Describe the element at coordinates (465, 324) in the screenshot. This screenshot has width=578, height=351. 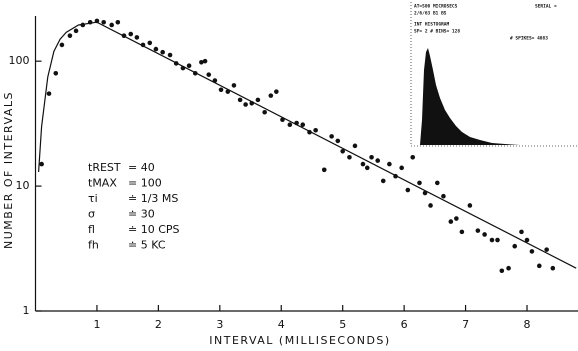
I see `x-tick-label: 7` at that location.